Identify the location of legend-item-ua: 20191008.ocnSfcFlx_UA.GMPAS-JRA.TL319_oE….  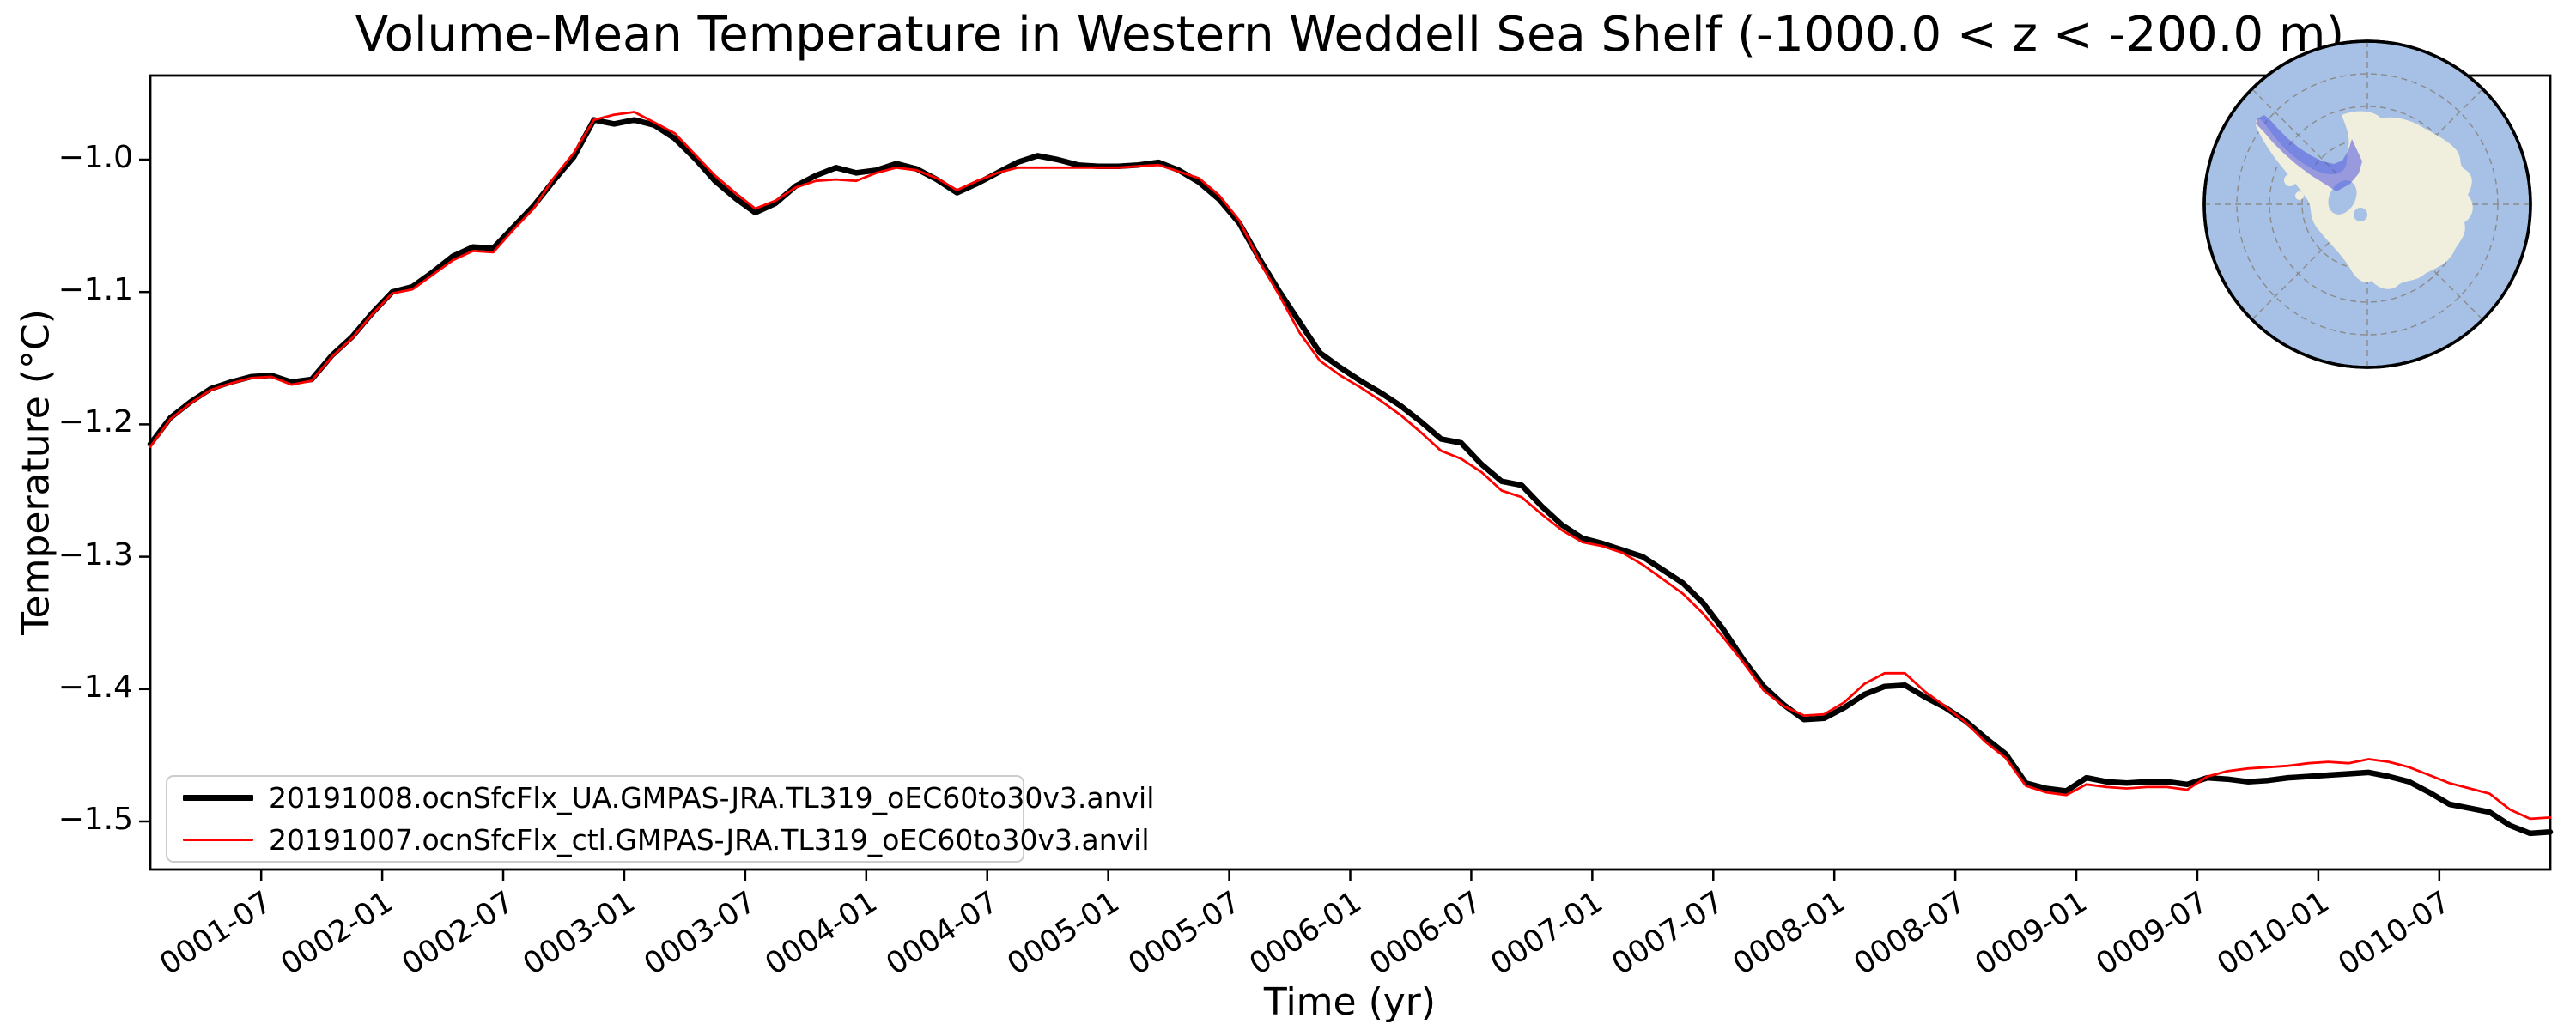
(669, 798).